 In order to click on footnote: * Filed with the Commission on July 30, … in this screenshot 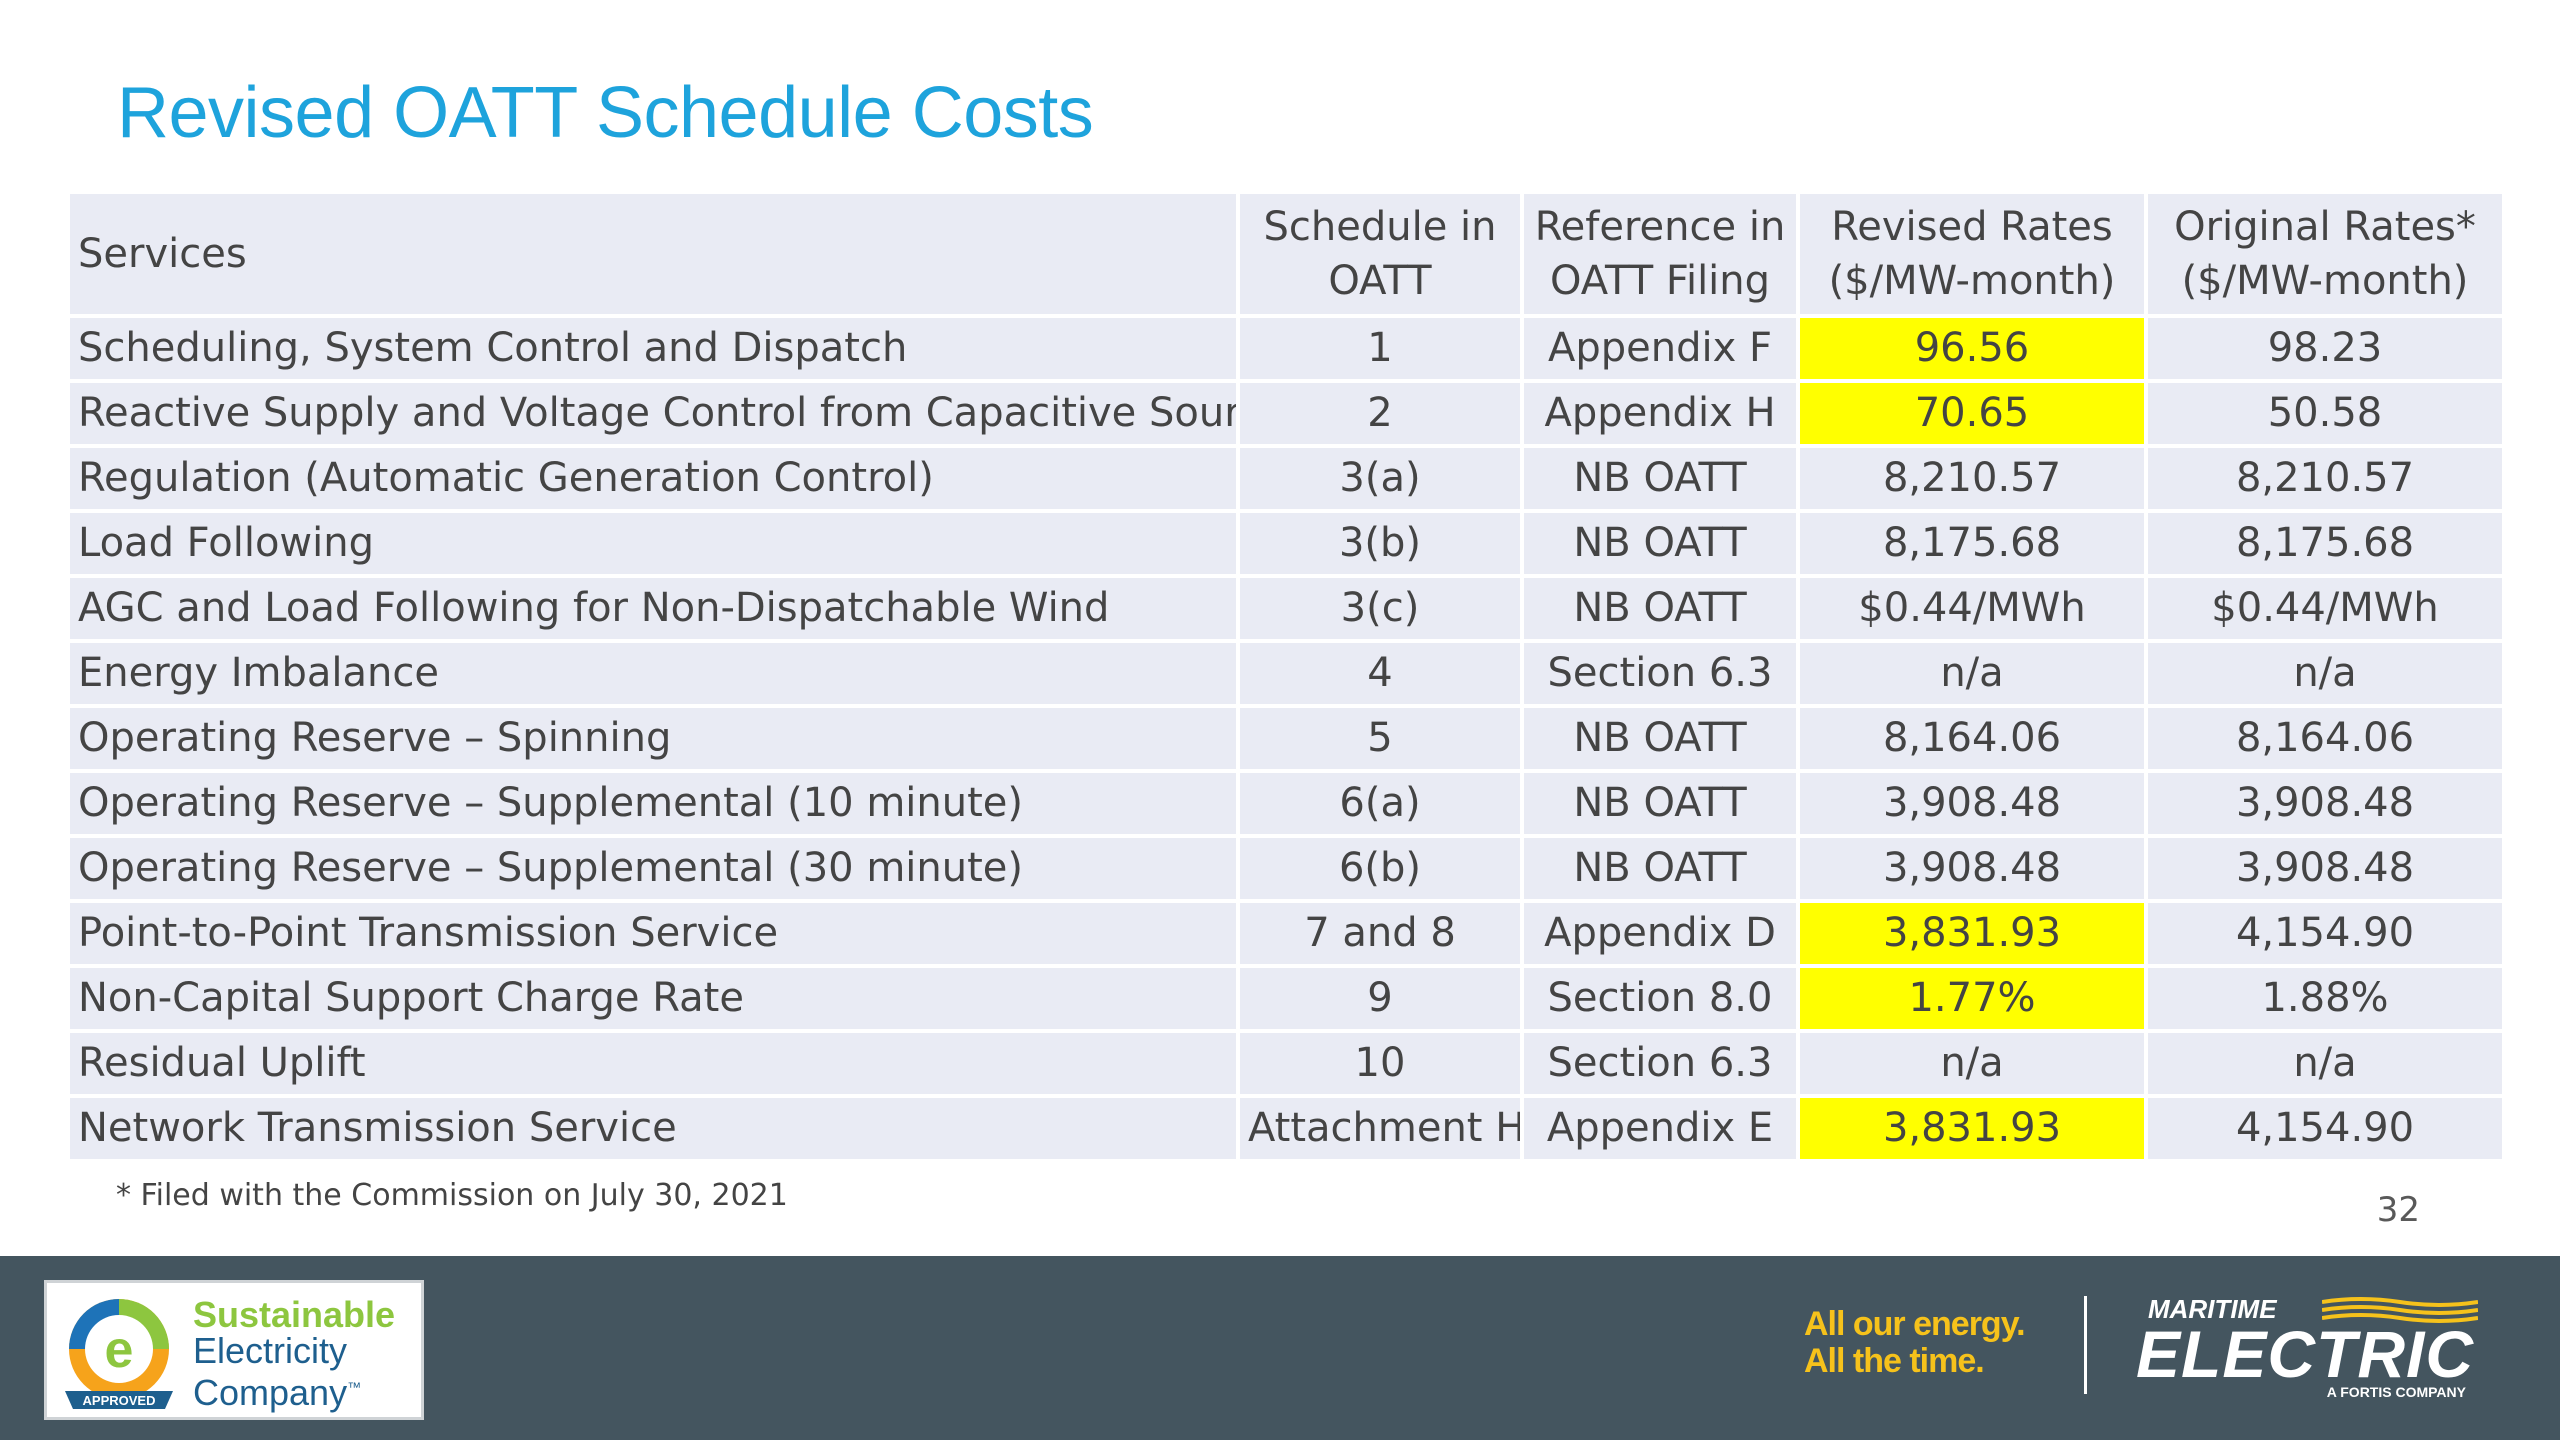, I will do `click(452, 1195)`.